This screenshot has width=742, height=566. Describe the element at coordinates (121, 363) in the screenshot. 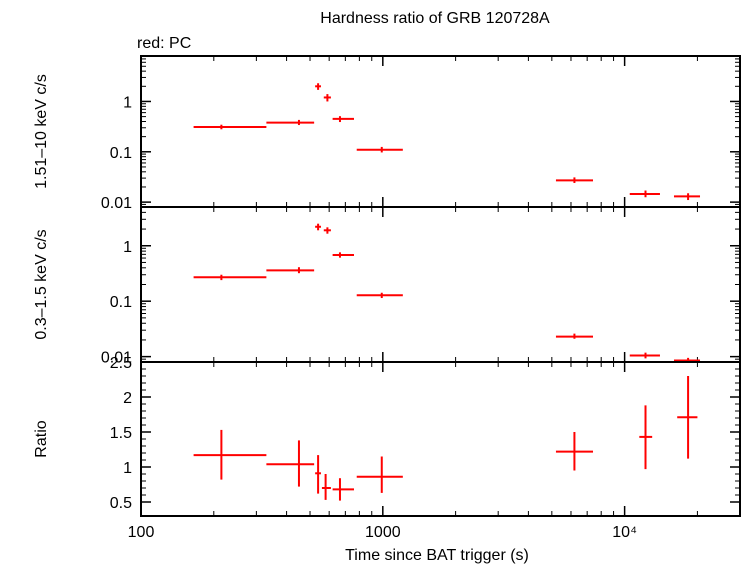

I see `panel-3-y-tick-label: 2.5` at that location.